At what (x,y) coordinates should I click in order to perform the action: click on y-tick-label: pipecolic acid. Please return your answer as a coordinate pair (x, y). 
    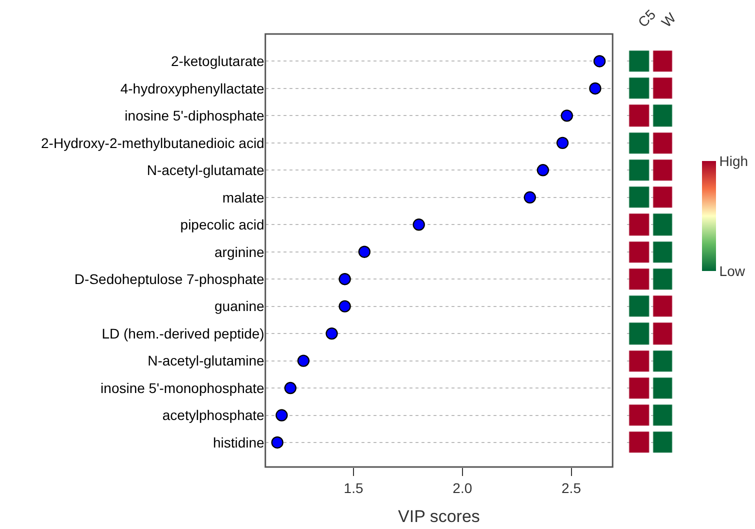
    Looking at the image, I should click on (222, 224).